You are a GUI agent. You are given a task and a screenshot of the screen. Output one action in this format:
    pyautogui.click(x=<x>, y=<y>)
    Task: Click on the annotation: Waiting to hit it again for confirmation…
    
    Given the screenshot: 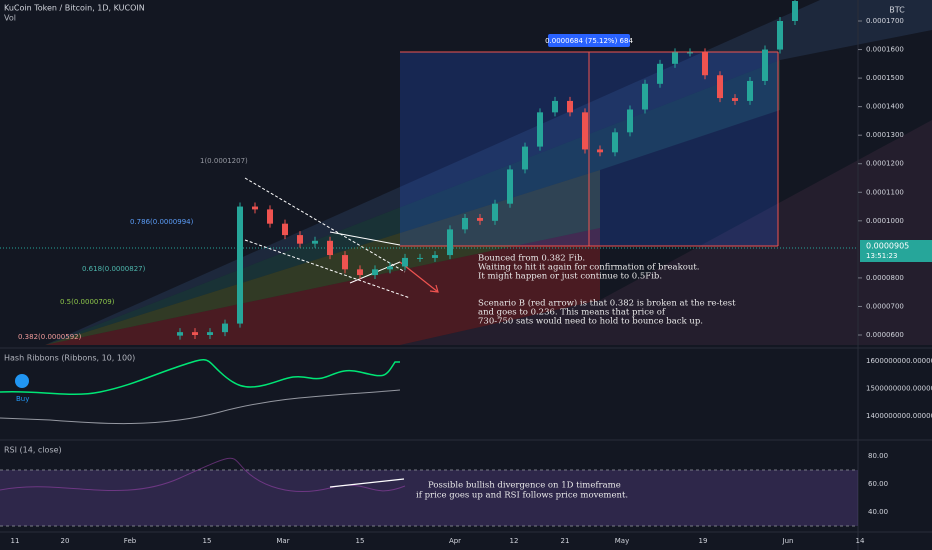 What is the action you would take?
    pyautogui.click(x=589, y=268)
    